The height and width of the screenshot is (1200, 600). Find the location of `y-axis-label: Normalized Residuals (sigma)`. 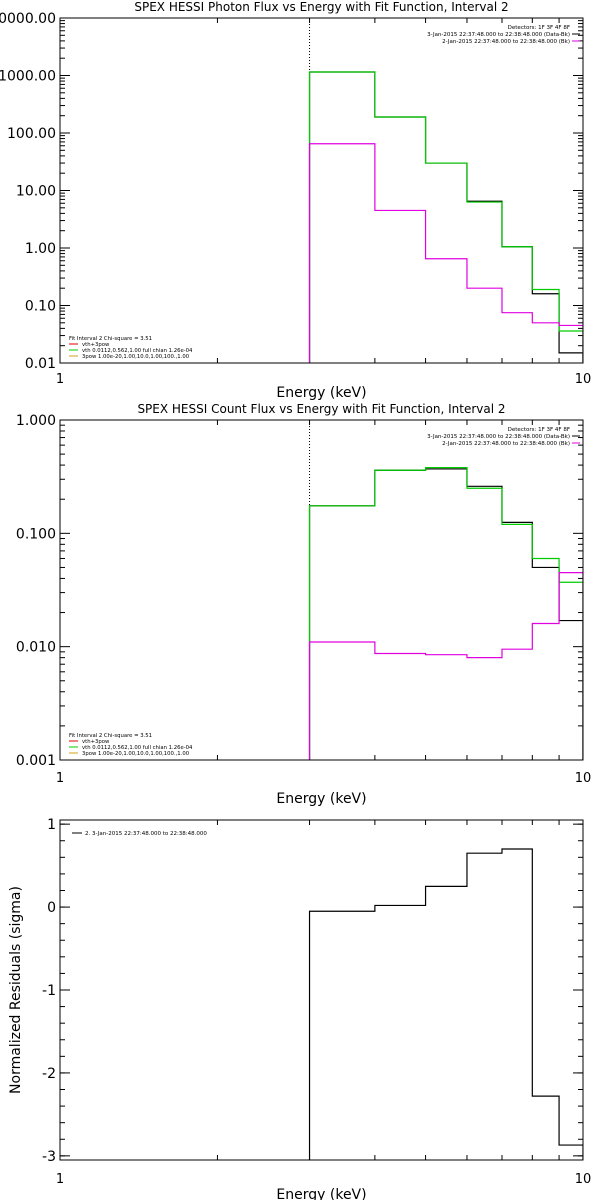

y-axis-label: Normalized Residuals (sigma) is located at coordinates (16, 990).